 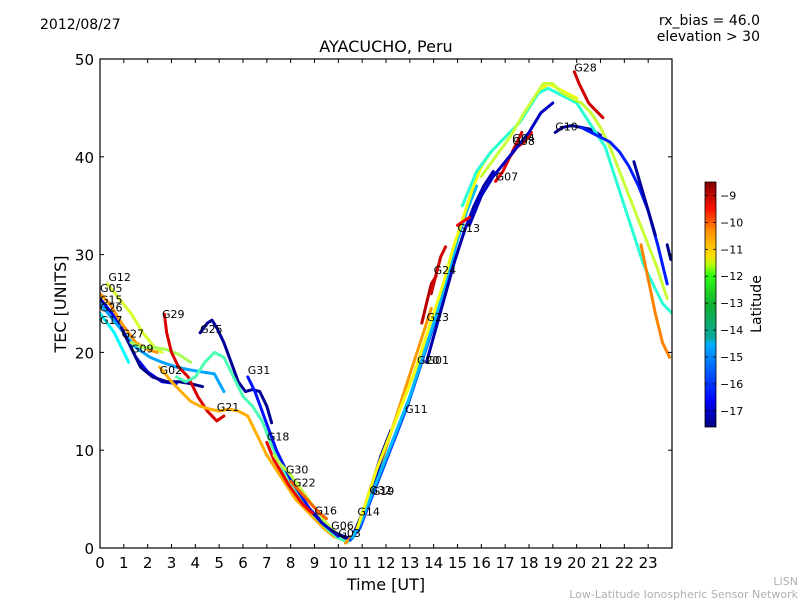 I want to click on y-tick-label: 30, so click(x=84, y=256).